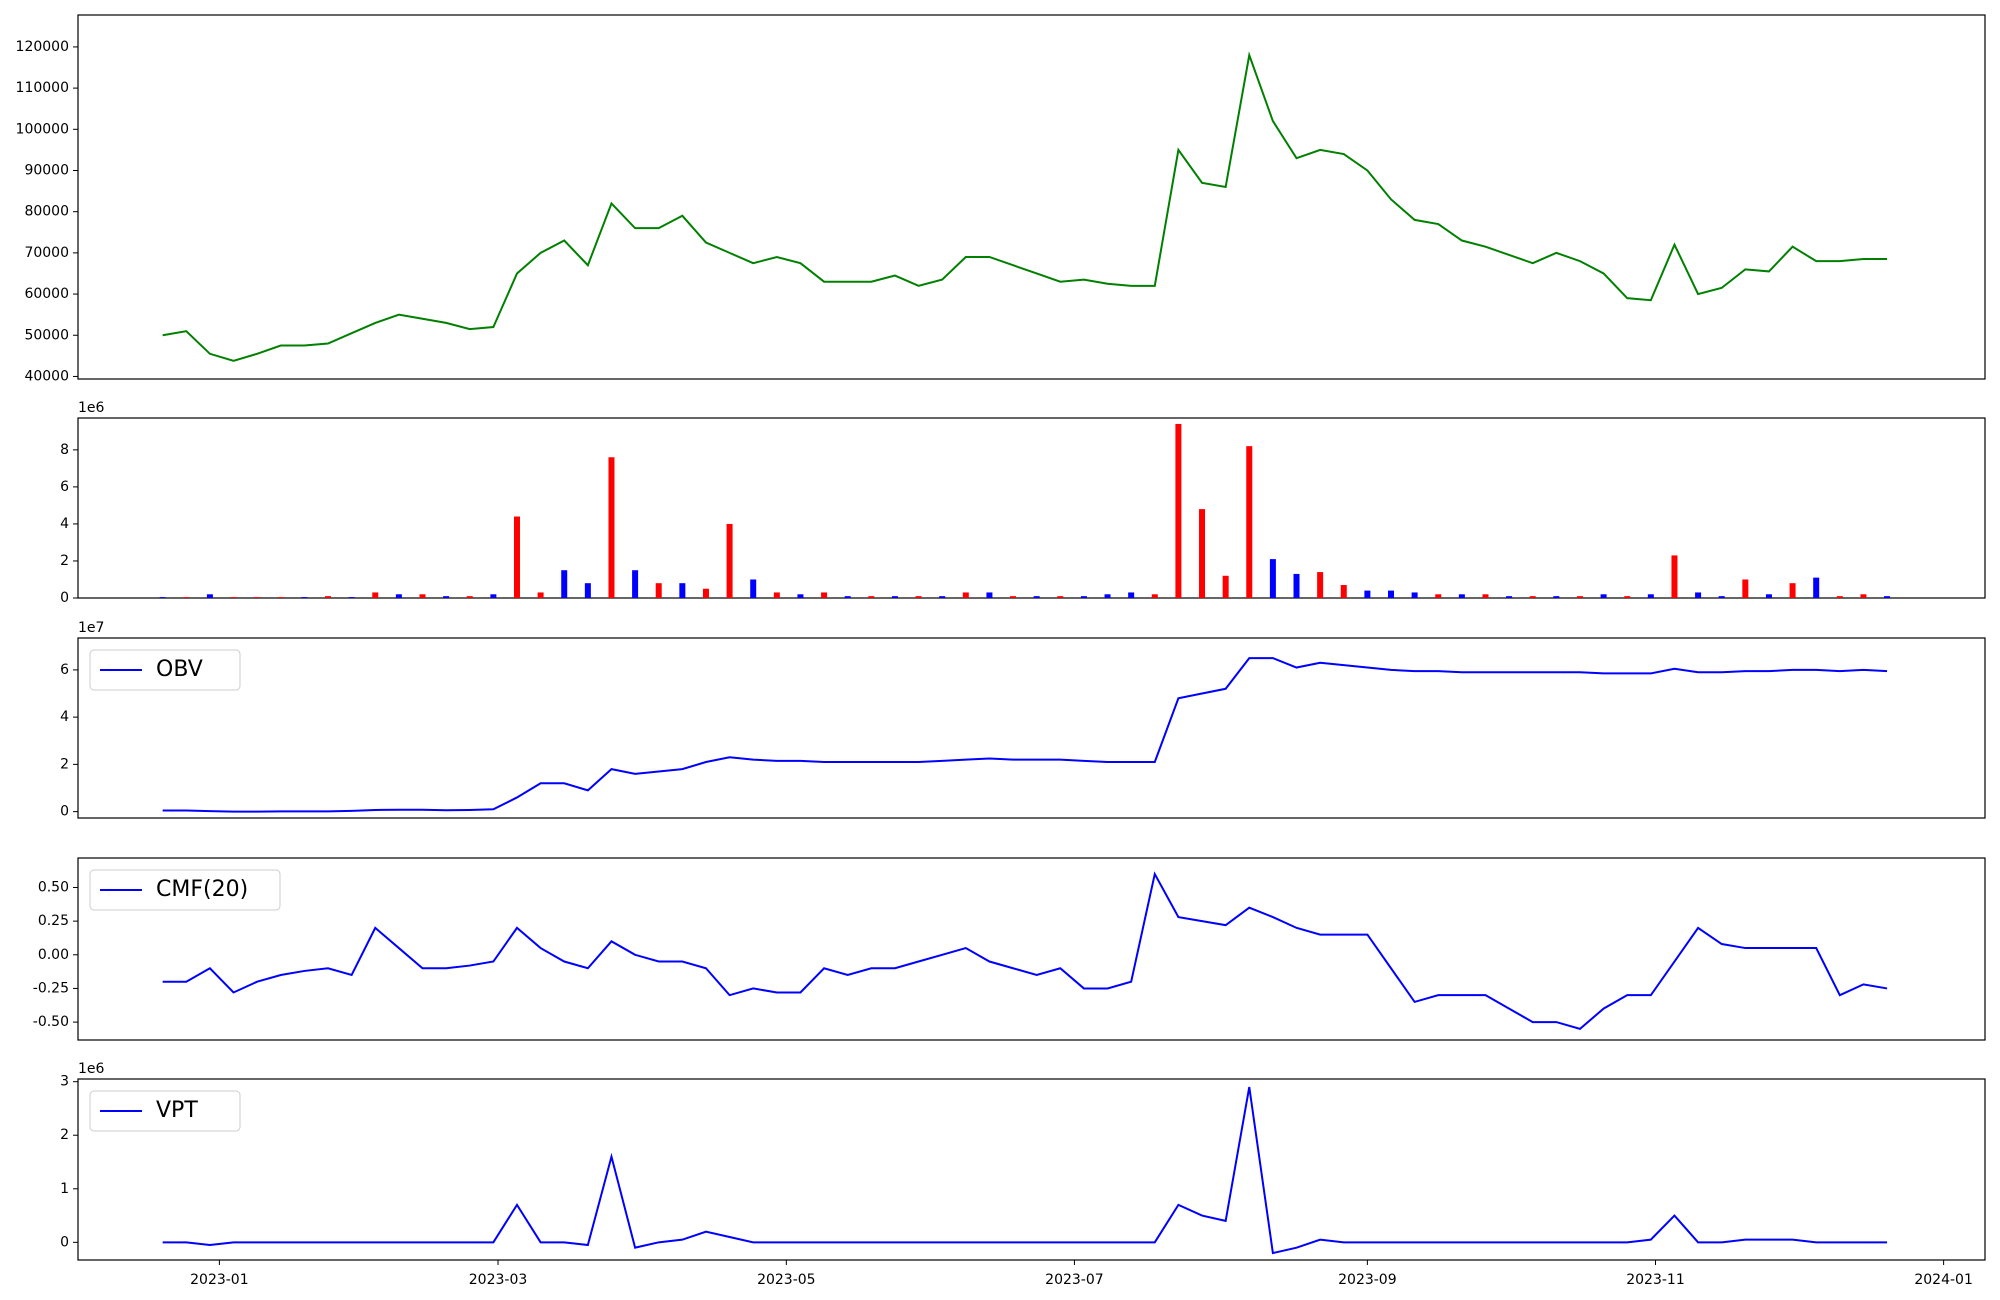 The width and height of the screenshot is (2000, 1300). I want to click on y-tick-label: -0.50, so click(51, 1022).